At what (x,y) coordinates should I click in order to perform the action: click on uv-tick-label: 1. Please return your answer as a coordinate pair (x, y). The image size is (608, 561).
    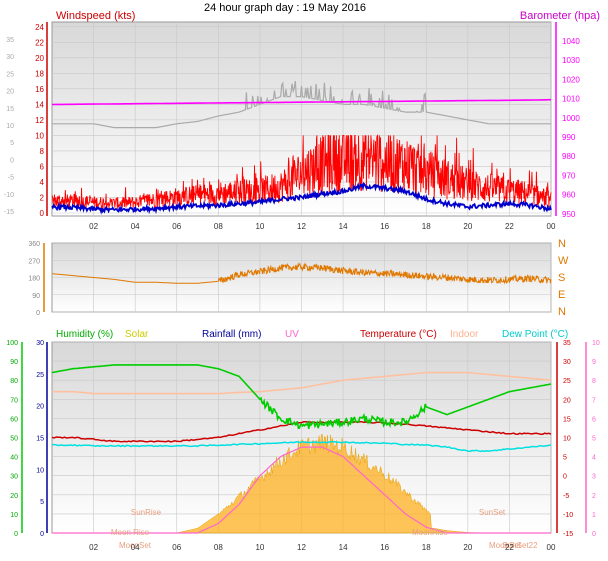
    Looking at the image, I should click on (594, 515).